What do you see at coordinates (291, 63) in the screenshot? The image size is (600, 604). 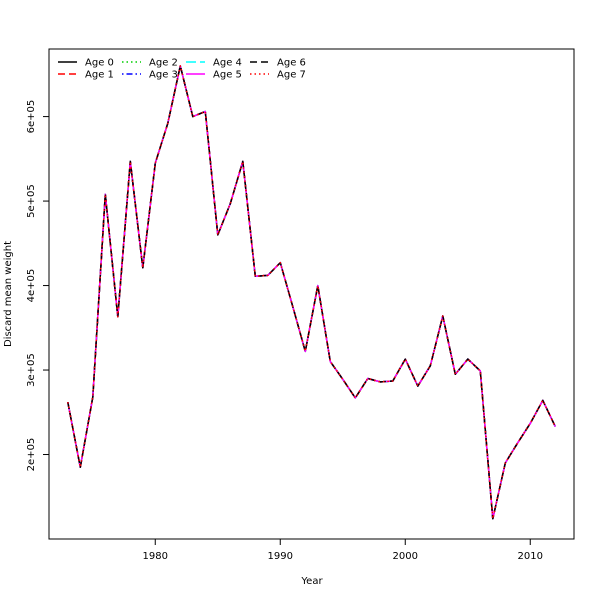 I see `legend-label: Age 6` at bounding box center [291, 63].